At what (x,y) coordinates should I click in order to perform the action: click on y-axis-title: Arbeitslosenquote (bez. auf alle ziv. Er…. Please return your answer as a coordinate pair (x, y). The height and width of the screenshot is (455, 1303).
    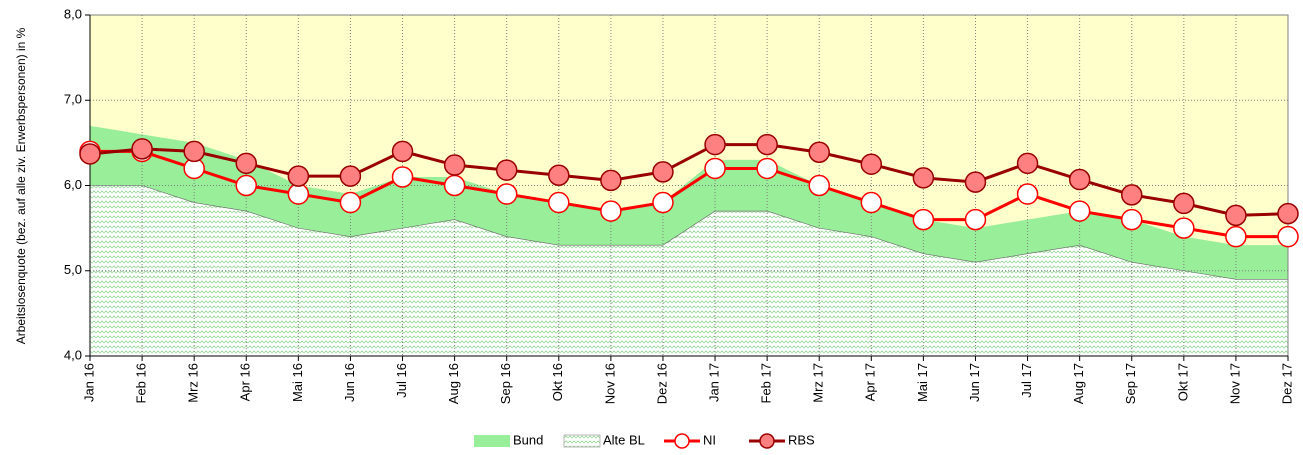
    Looking at the image, I should click on (21, 185).